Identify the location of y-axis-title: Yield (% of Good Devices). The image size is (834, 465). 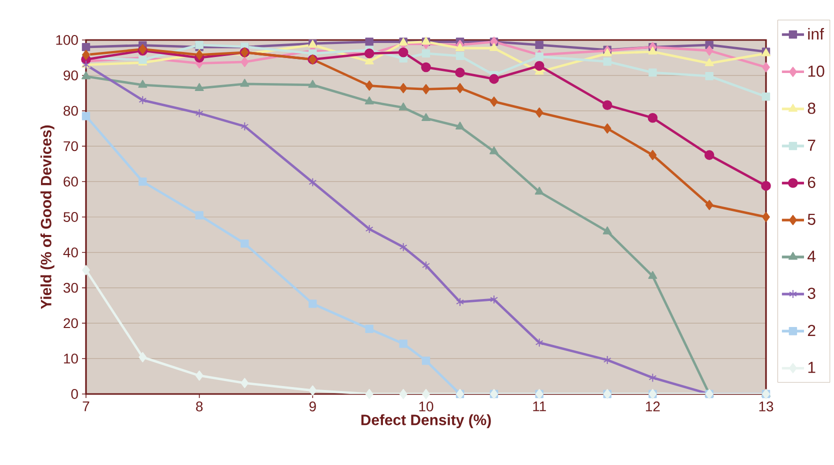
(47, 217).